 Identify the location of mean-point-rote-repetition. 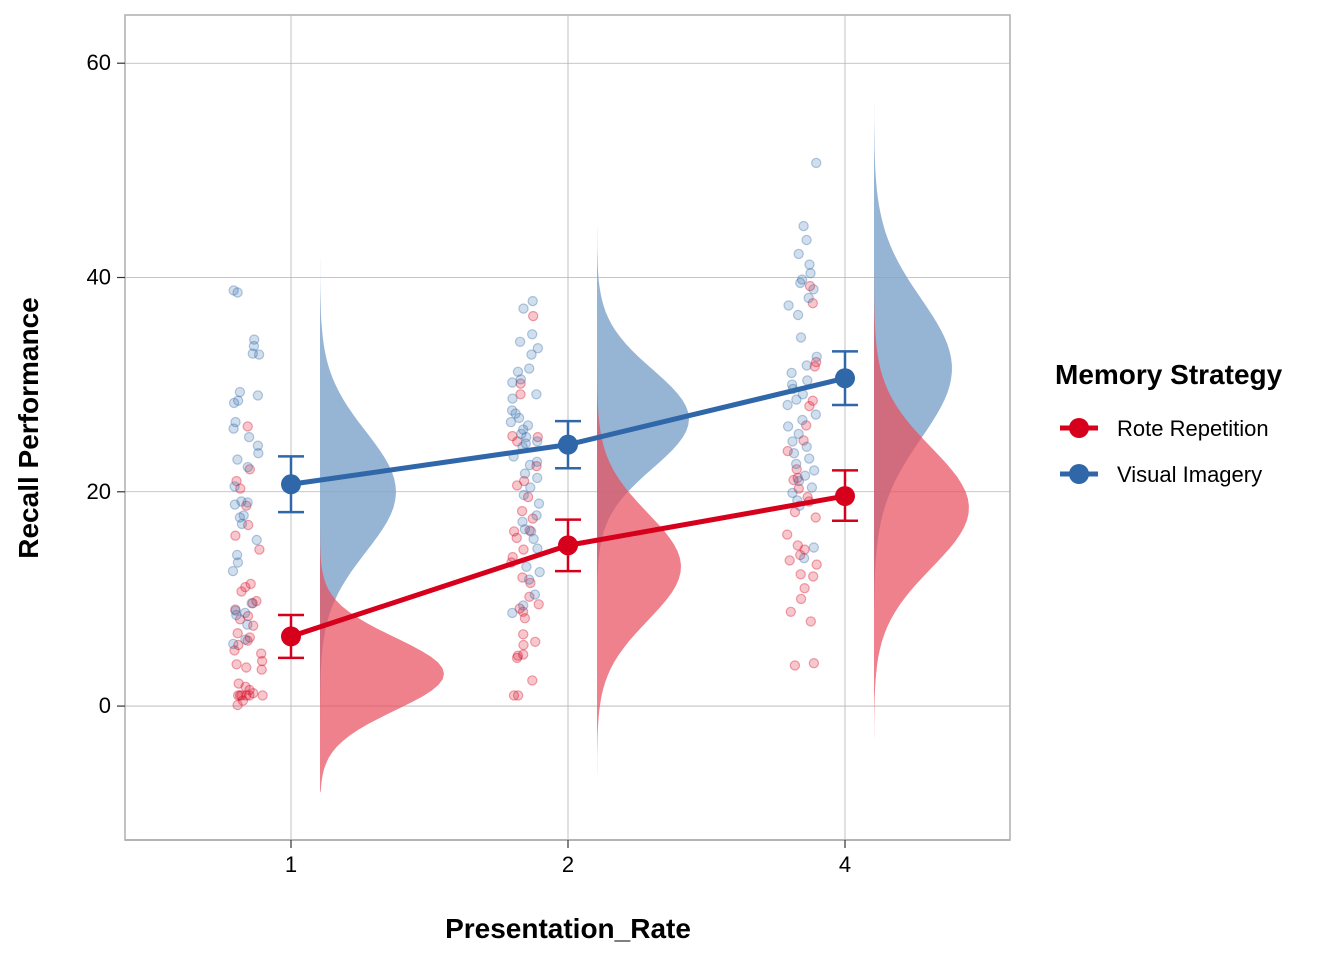
(291, 636).